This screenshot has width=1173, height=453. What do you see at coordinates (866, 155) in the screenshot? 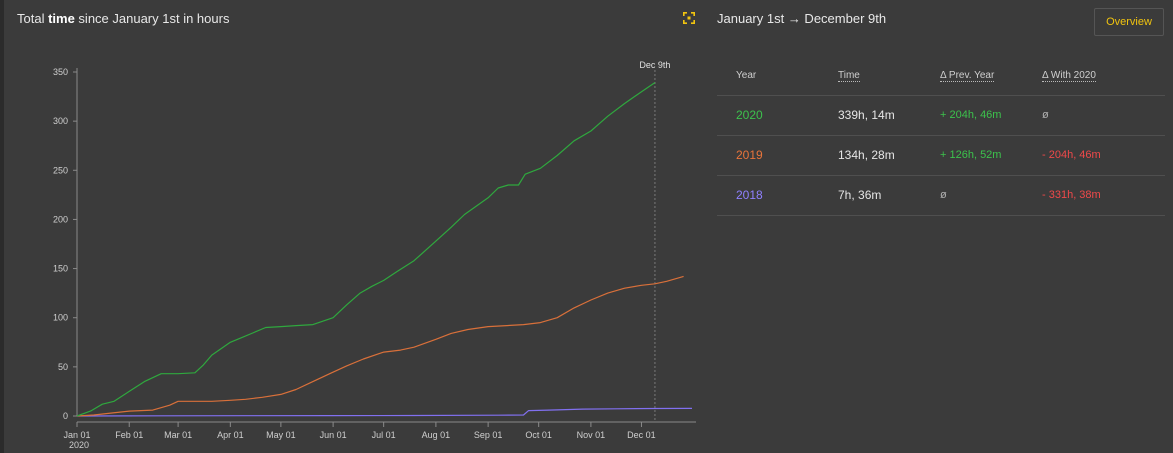
I see `time-value: 134h, 28m` at bounding box center [866, 155].